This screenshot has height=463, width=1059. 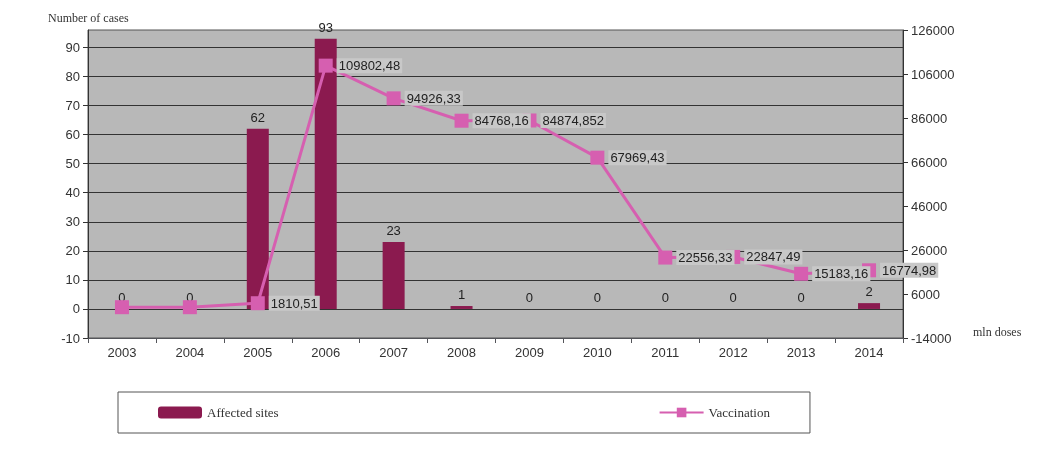 What do you see at coordinates (72, 164) in the screenshot?
I see `y-tick-label: 50` at bounding box center [72, 164].